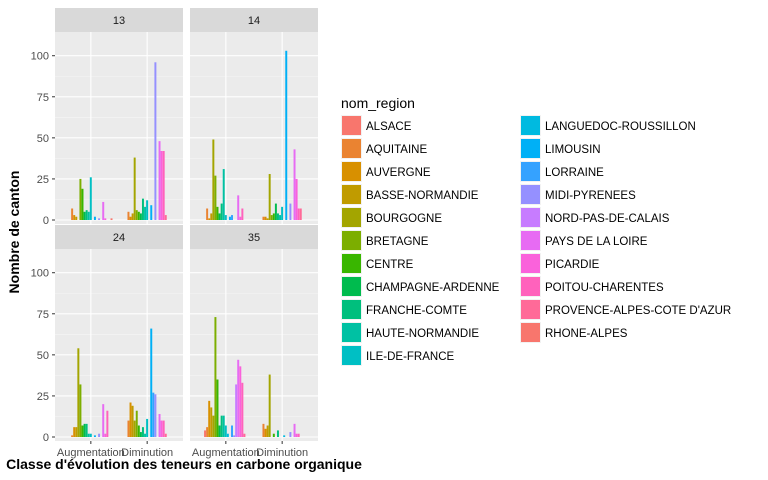 This screenshot has width=768, height=480. I want to click on y-tick-label: 75, so click(43, 315).